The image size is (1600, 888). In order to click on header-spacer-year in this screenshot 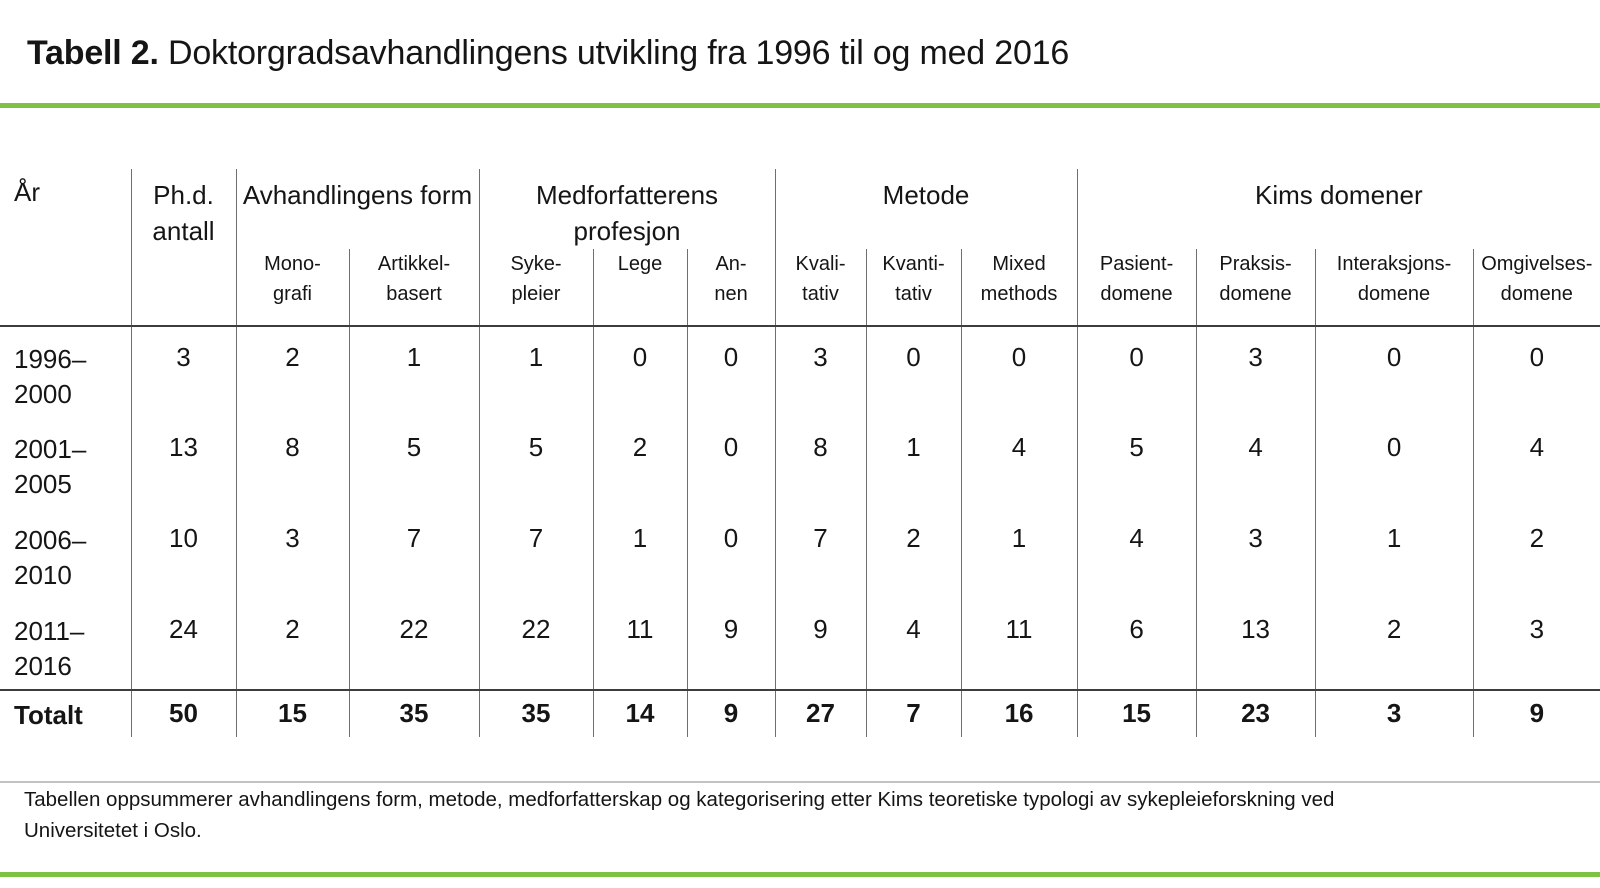, I will do `click(65, 288)`.